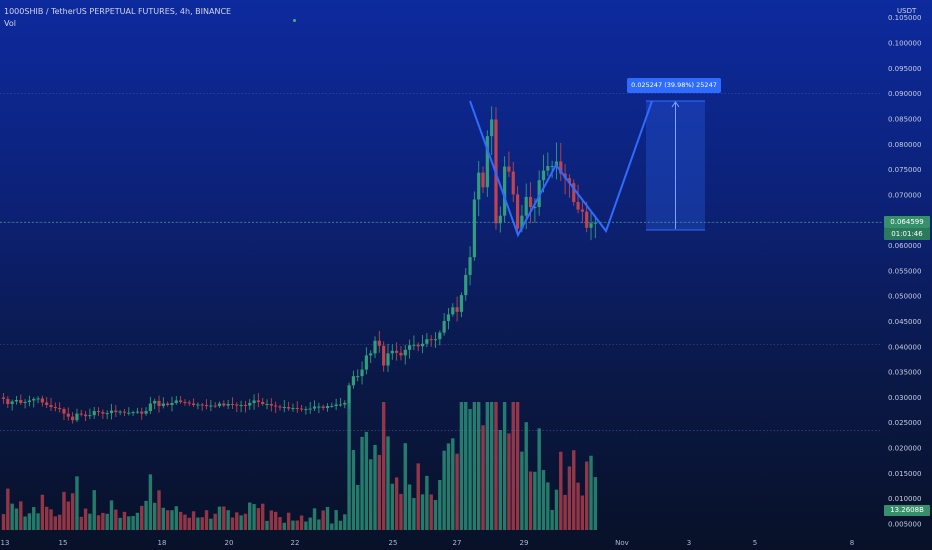 This screenshot has height=550, width=932. What do you see at coordinates (904, 94) in the screenshot?
I see `price-tick-label: 0.090000` at bounding box center [904, 94].